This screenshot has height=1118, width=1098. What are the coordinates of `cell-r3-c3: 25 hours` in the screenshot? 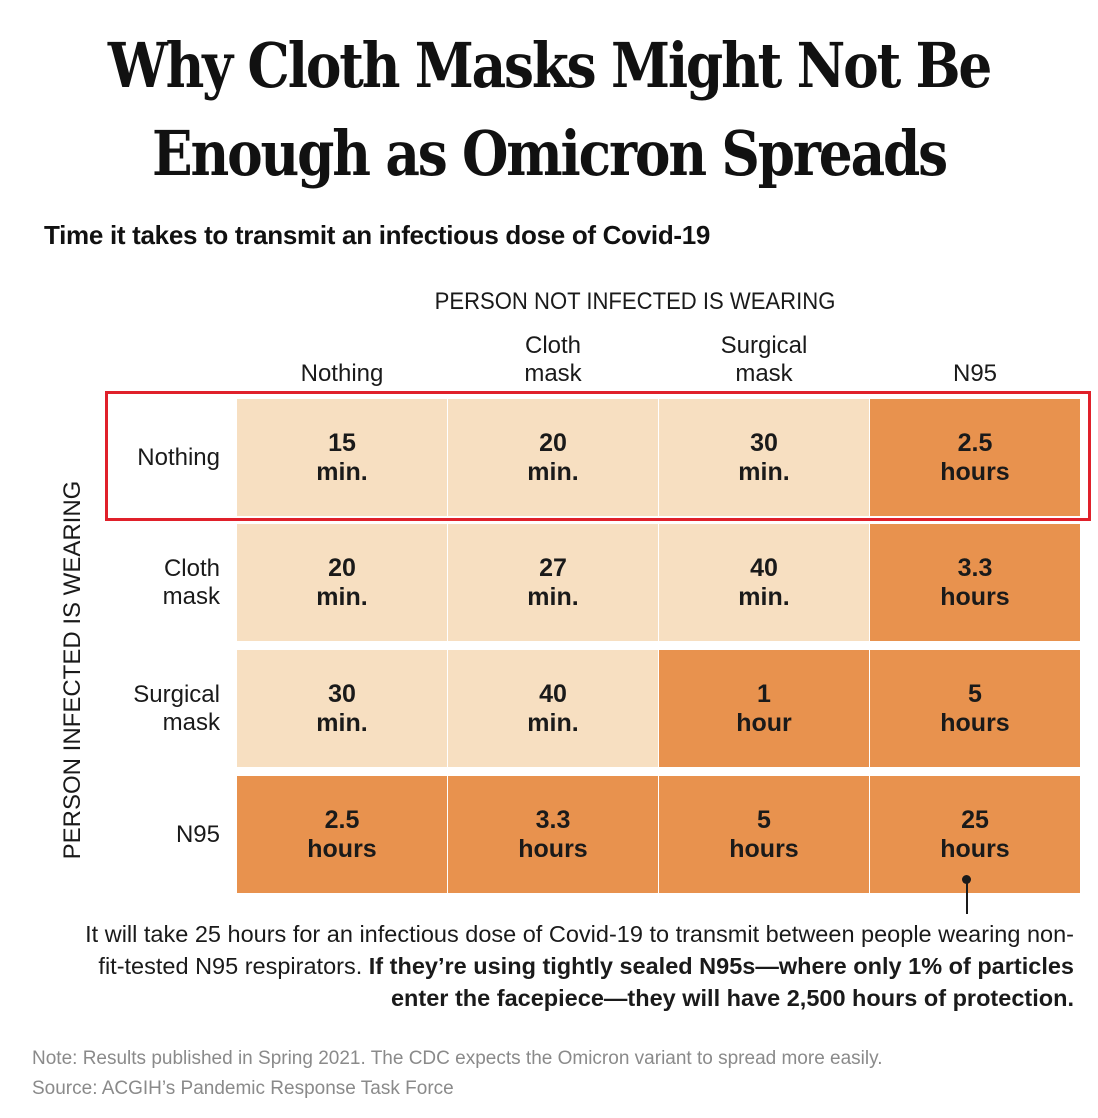 It's located at (975, 834).